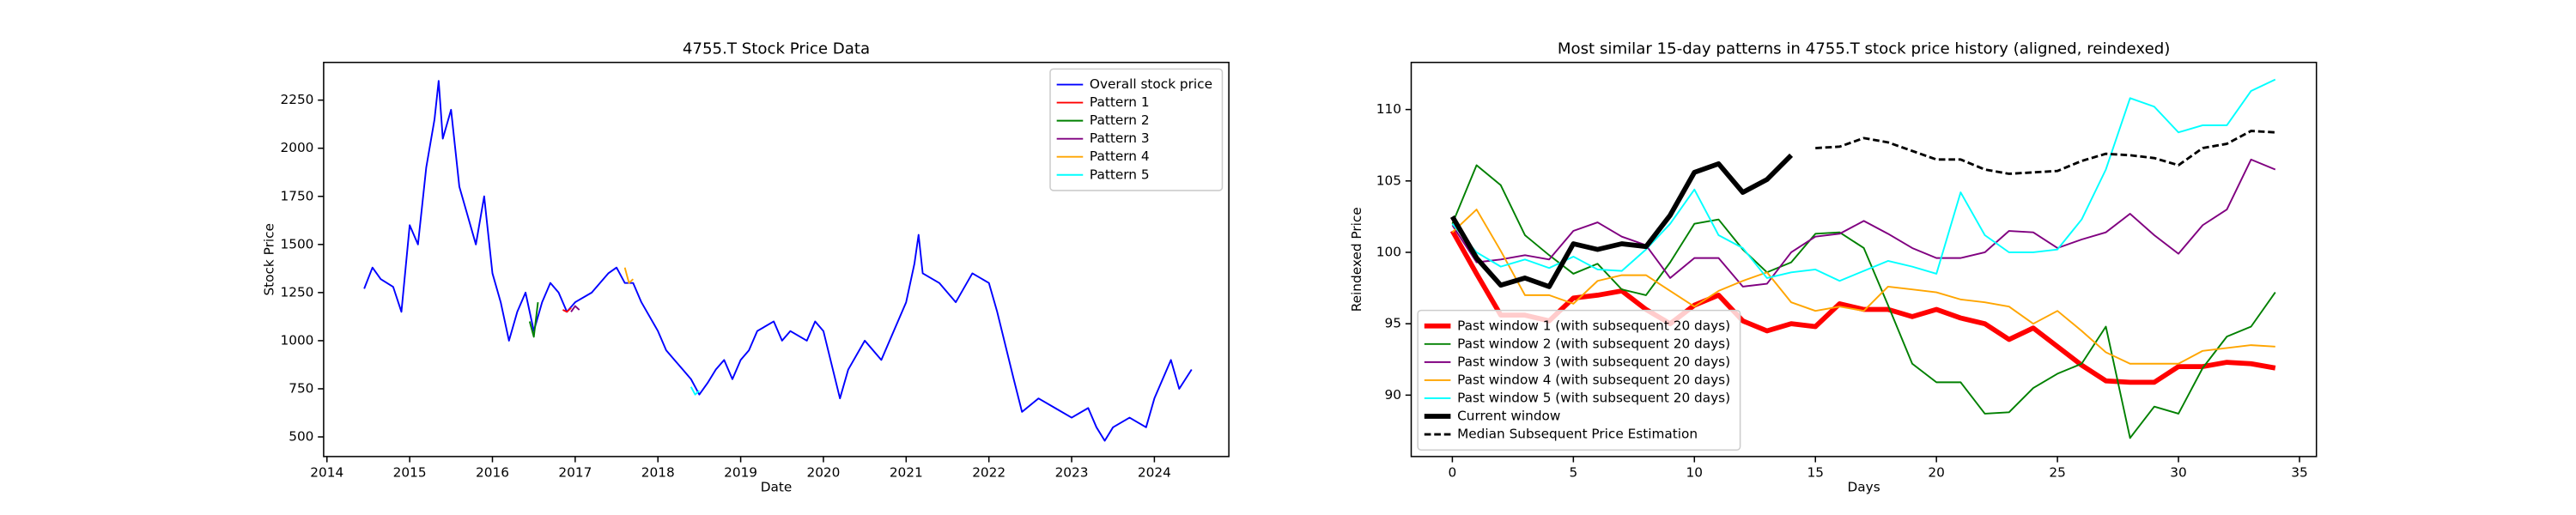  Describe the element at coordinates (1389, 251) in the screenshot. I see `y-tick-label: 100` at that location.